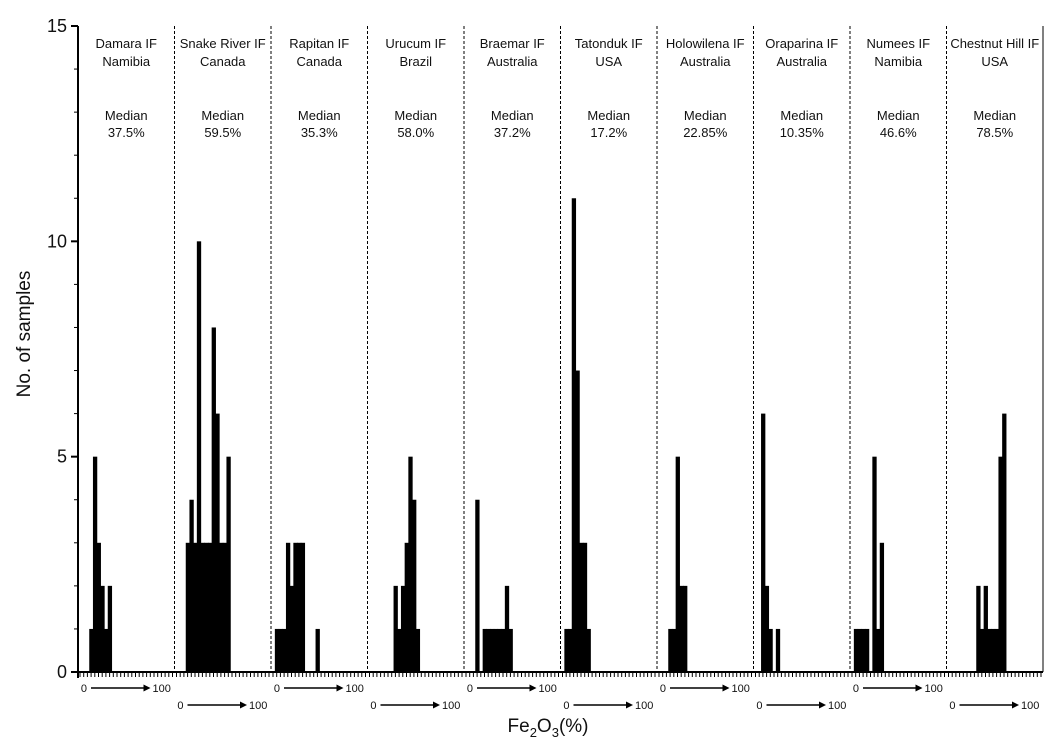 Image resolution: width=1049 pixels, height=747 pixels. I want to click on panel-title-9: Chestnut Hill IF, so click(994, 43).